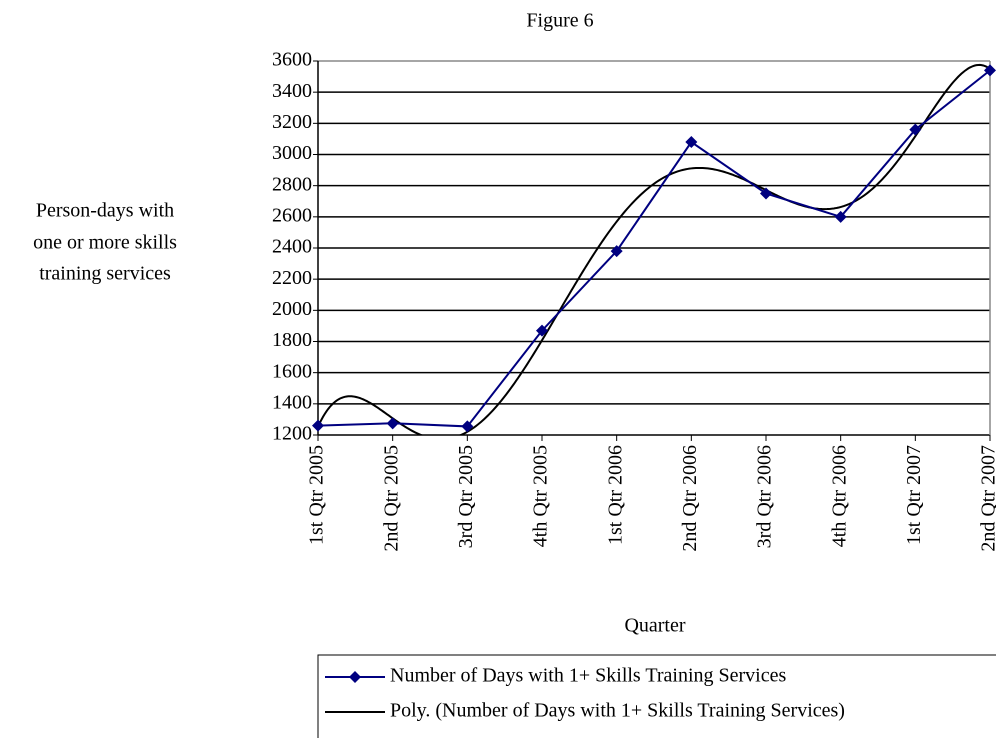  I want to click on y-axis-title: one or more skills, so click(105, 243).